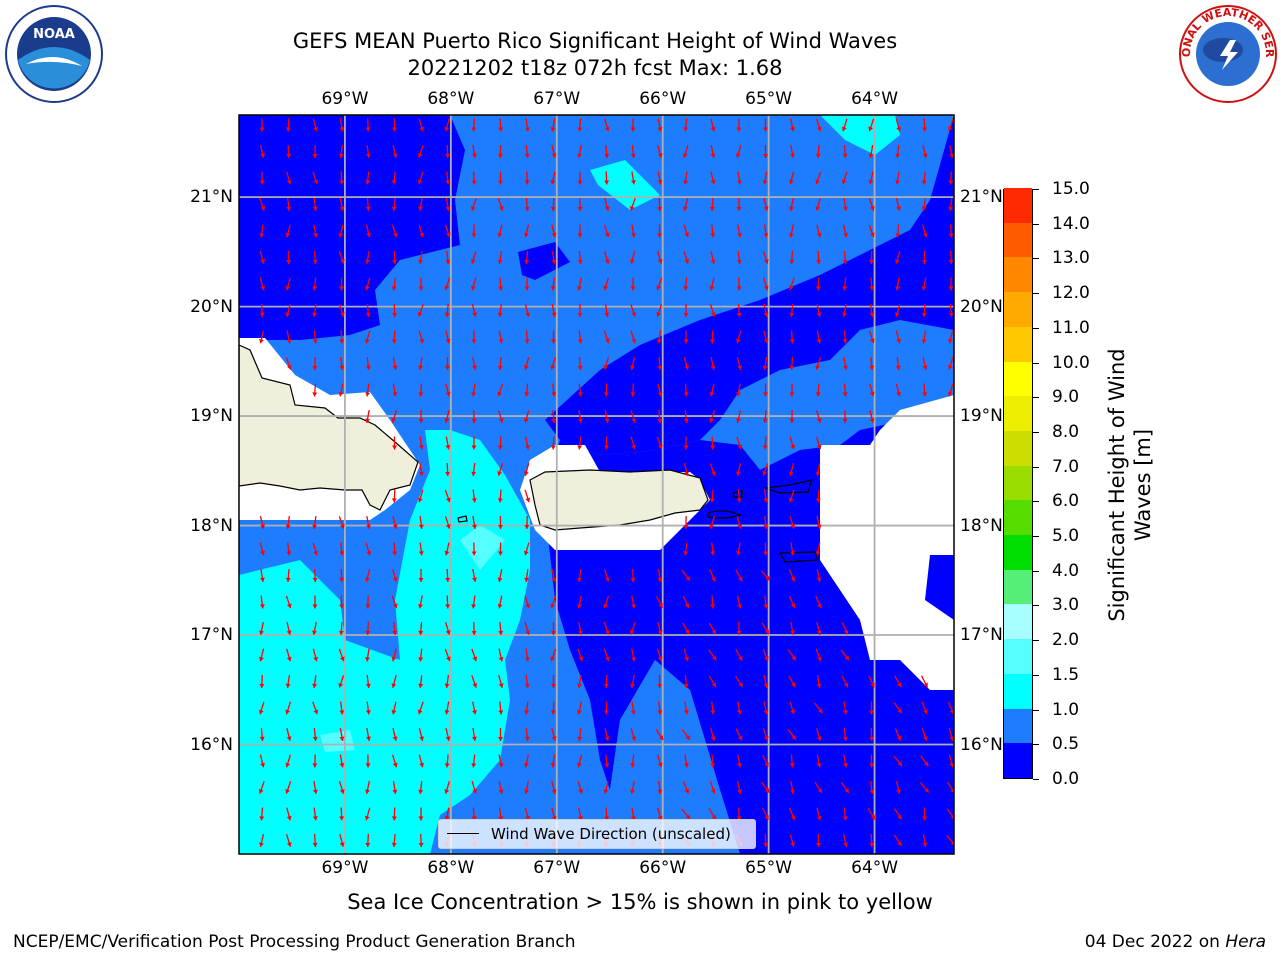  I want to click on lon-label-top: 69°W, so click(345, 99).